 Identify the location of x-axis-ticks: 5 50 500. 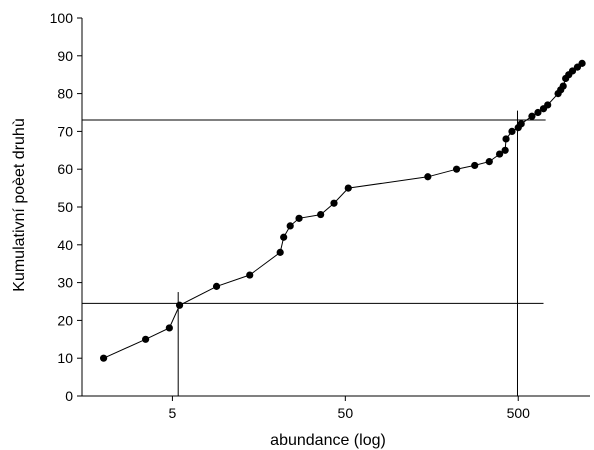
(350, 408).